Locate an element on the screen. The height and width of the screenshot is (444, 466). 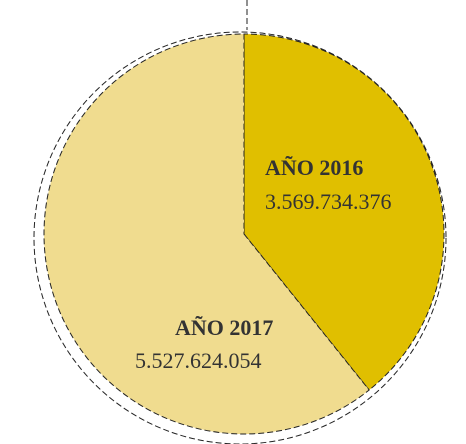
slice-value: 3.569.734.376 is located at coordinates (328, 201).